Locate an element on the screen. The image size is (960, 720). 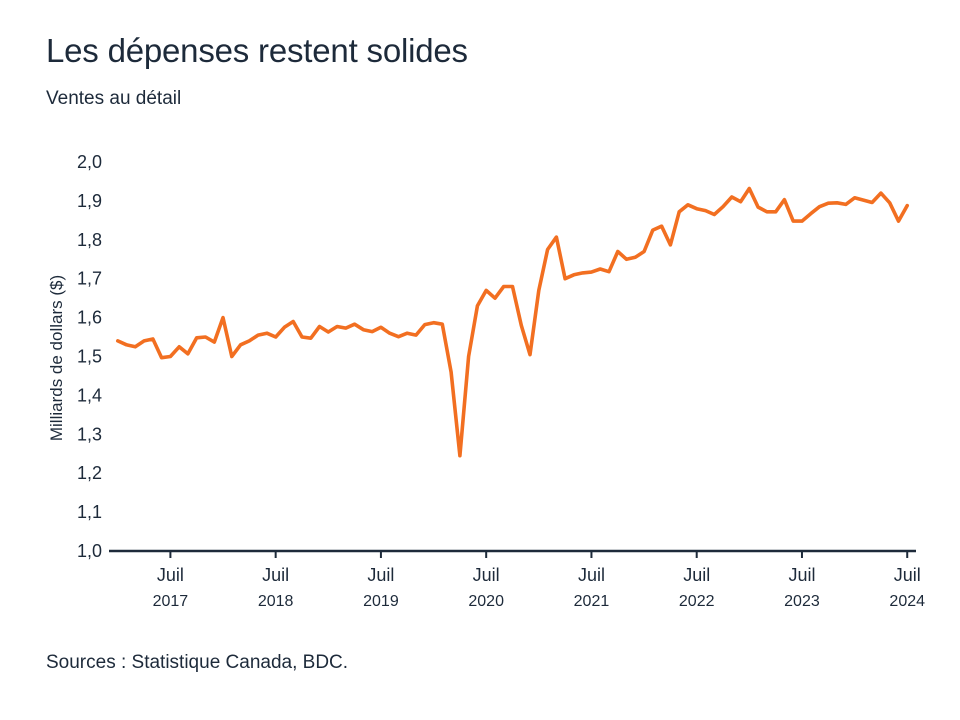
chart-title: Les dépenses restent solides is located at coordinates (257, 50).